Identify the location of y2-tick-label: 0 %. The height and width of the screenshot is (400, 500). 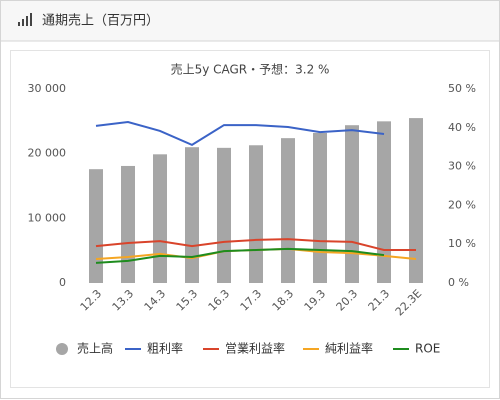
(458, 282).